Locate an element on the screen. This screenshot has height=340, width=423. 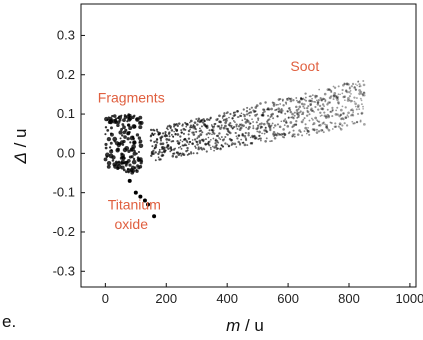
y-axis-title: Δ / u is located at coordinates (20, 146).